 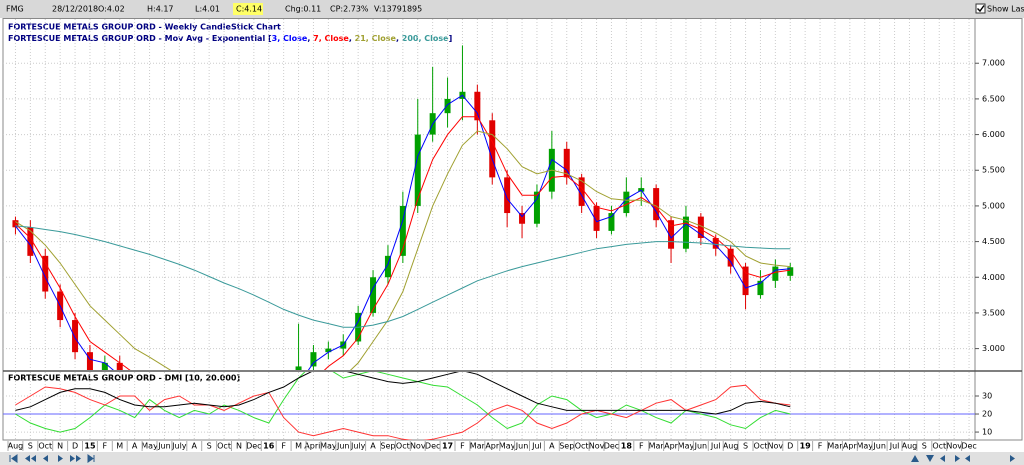 What do you see at coordinates (993, 170) in the screenshot?
I see `y-tick-label: 5.500` at bounding box center [993, 170].